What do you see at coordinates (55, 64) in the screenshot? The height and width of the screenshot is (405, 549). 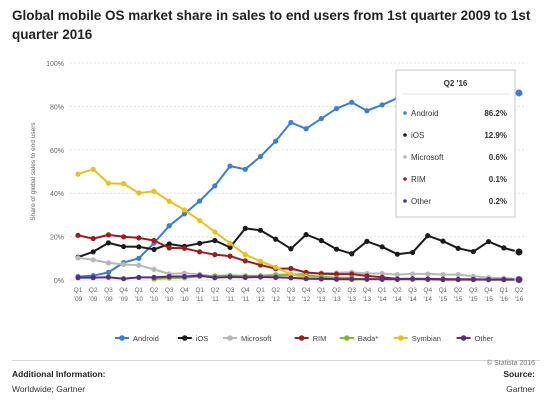 I see `y-tick-label: 100%` at bounding box center [55, 64].